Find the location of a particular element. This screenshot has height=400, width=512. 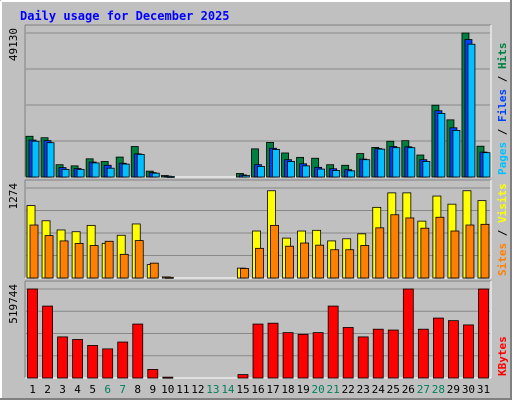

x-tick-label-day-28: 28 is located at coordinates (438, 389).